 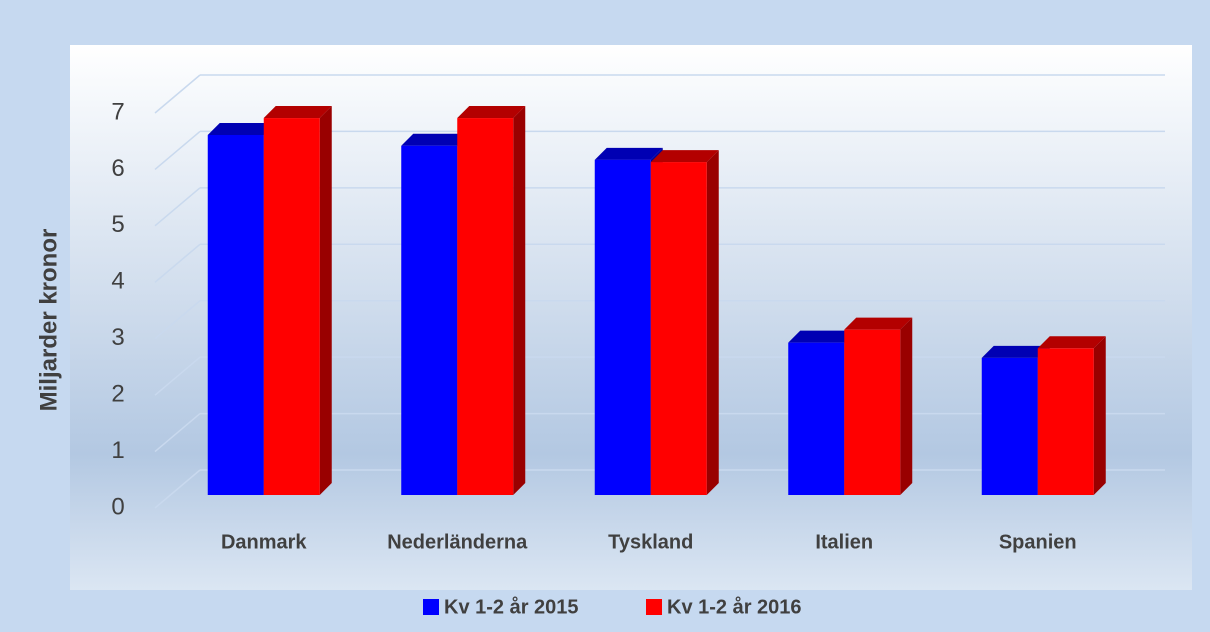 I want to click on y-tick-label: 5, so click(x=117, y=224).